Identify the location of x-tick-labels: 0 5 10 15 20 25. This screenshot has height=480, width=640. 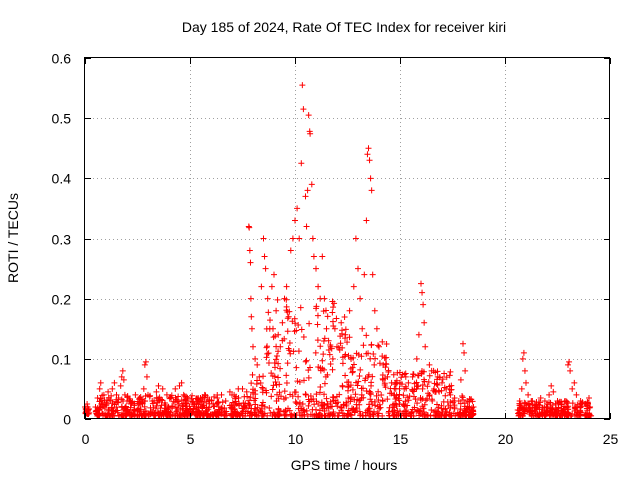
(350, 439).